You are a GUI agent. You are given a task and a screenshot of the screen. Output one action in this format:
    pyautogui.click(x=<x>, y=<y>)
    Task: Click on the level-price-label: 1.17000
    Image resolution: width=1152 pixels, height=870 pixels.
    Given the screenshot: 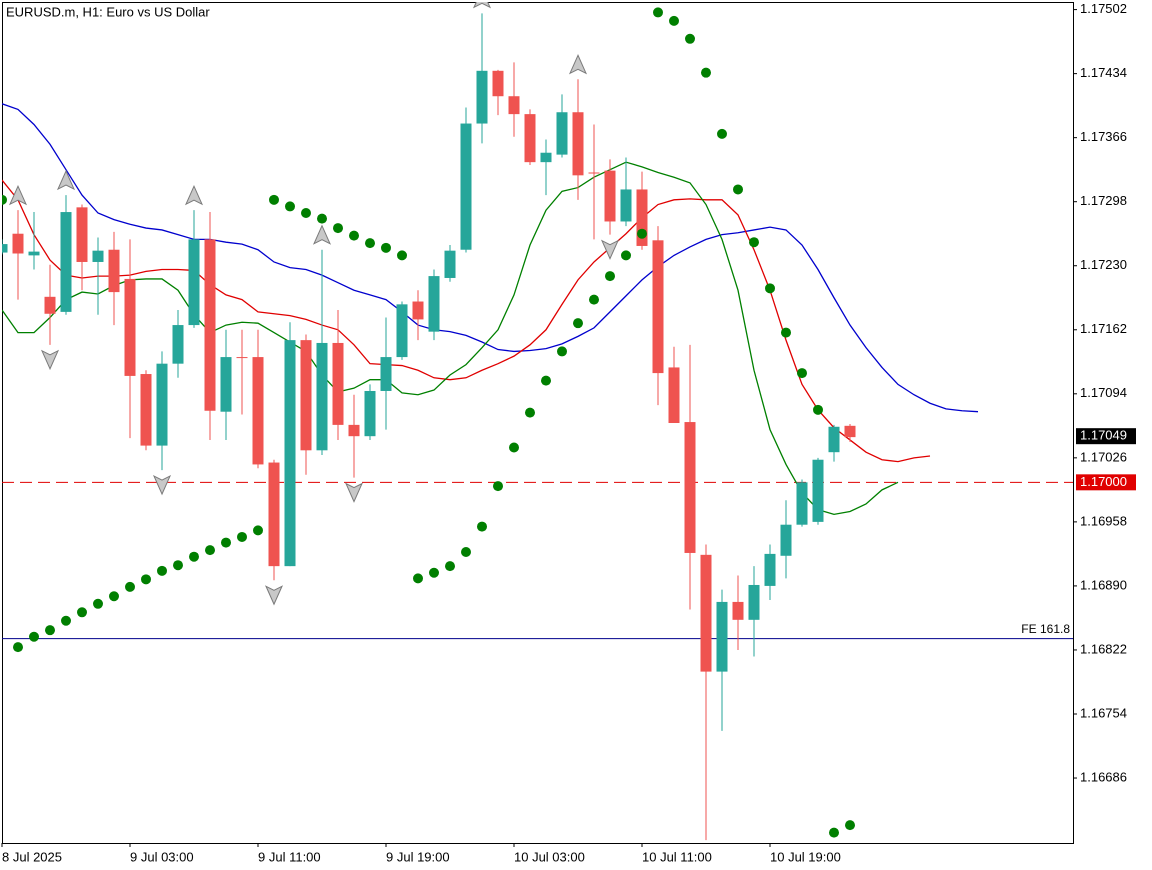 What is the action you would take?
    pyautogui.click(x=1103, y=481)
    